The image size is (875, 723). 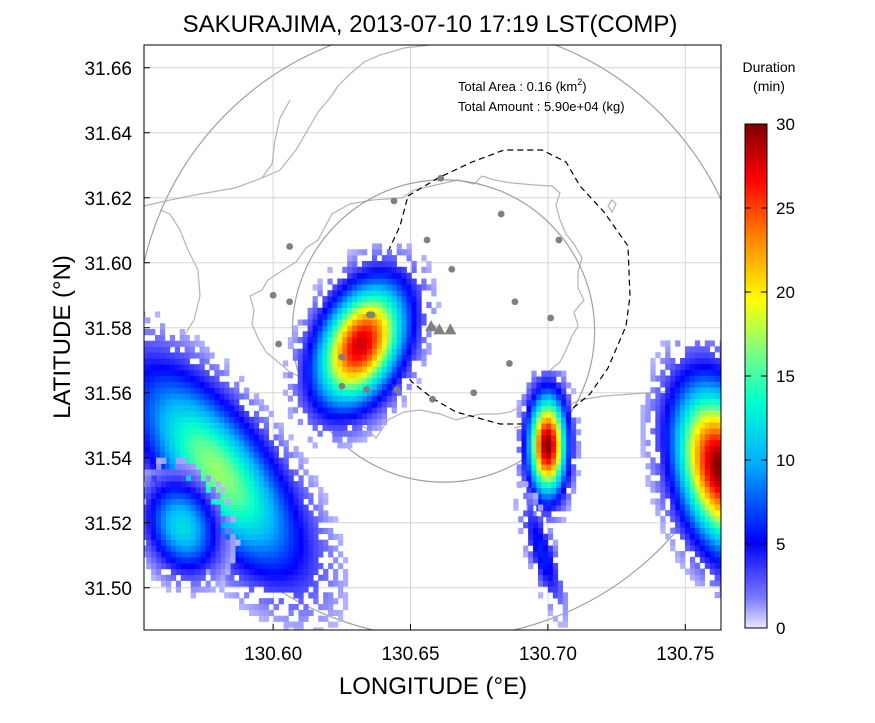 I want to click on colorbar-tick-label: 10, so click(x=785, y=460).